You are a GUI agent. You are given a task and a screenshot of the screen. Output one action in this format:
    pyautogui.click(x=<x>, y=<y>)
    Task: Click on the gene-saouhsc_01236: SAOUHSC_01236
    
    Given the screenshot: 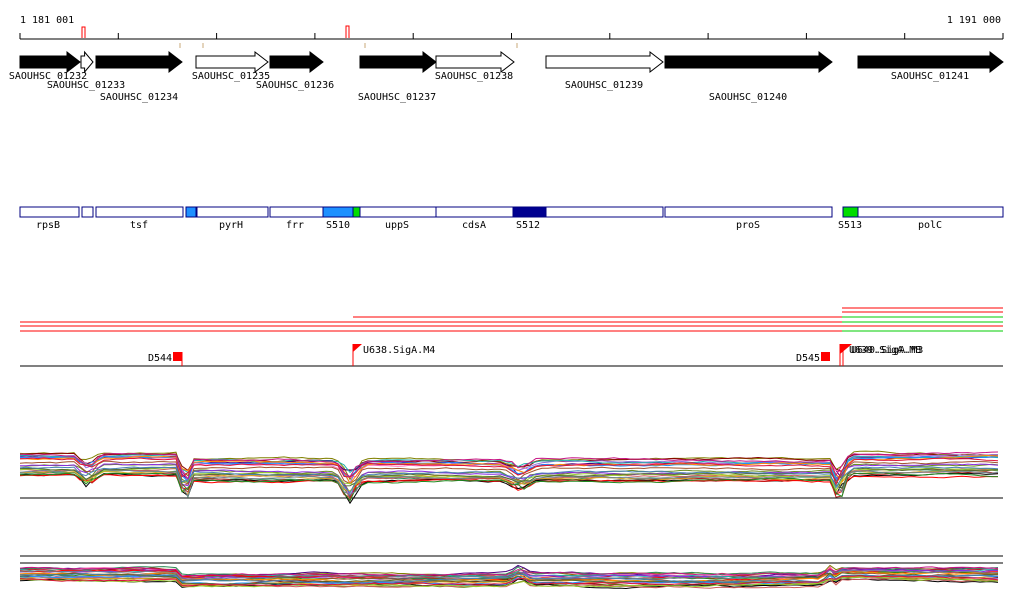 What is the action you would take?
    pyautogui.click(x=295, y=70)
    